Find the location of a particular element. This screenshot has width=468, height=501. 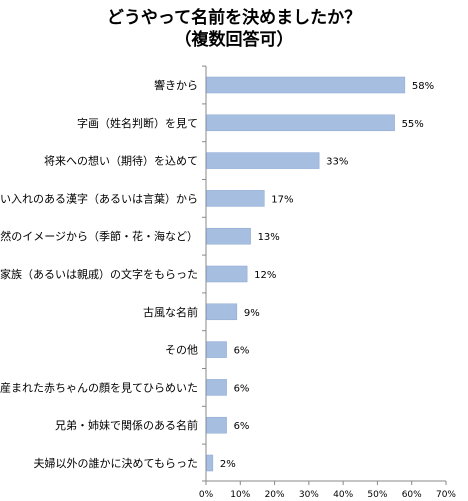

x-tick-label: 20% is located at coordinates (275, 495).